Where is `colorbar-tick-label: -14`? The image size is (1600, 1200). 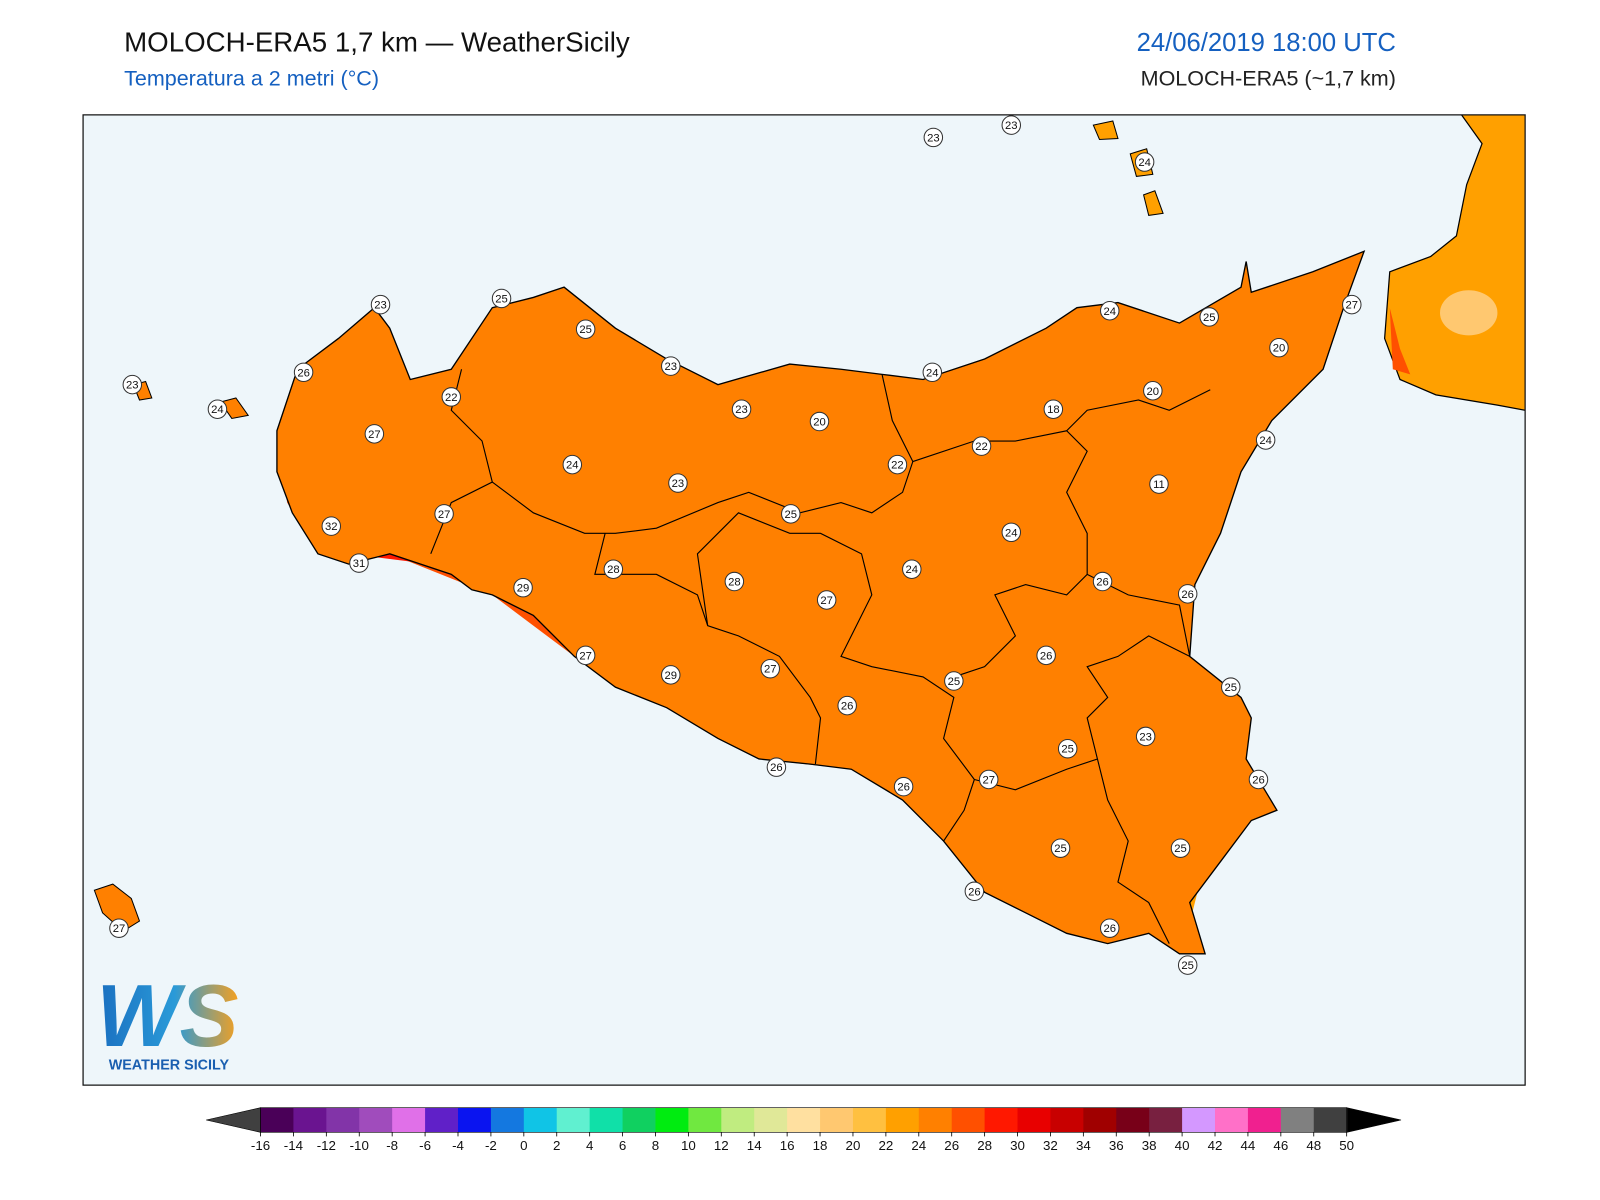
colorbar-tick-label: -14 is located at coordinates (294, 1145).